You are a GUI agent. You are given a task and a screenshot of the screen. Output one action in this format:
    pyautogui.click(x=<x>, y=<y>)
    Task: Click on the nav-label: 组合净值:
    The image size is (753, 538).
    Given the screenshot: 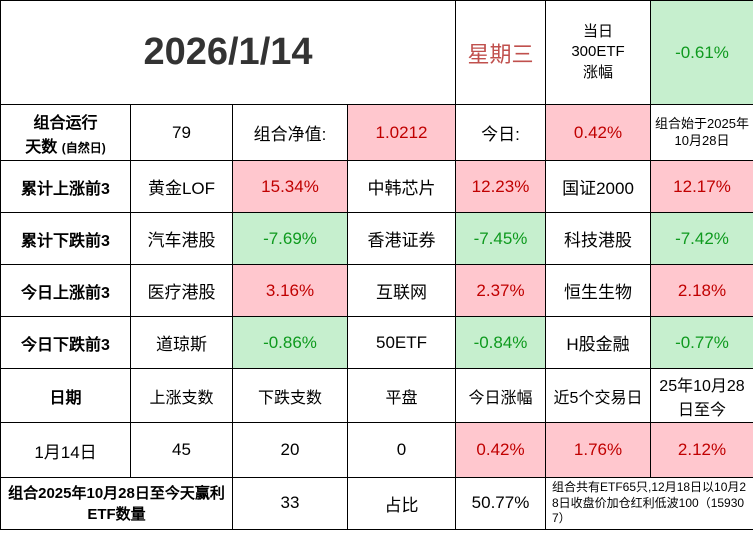 What is the action you would take?
    pyautogui.click(x=290, y=132)
    